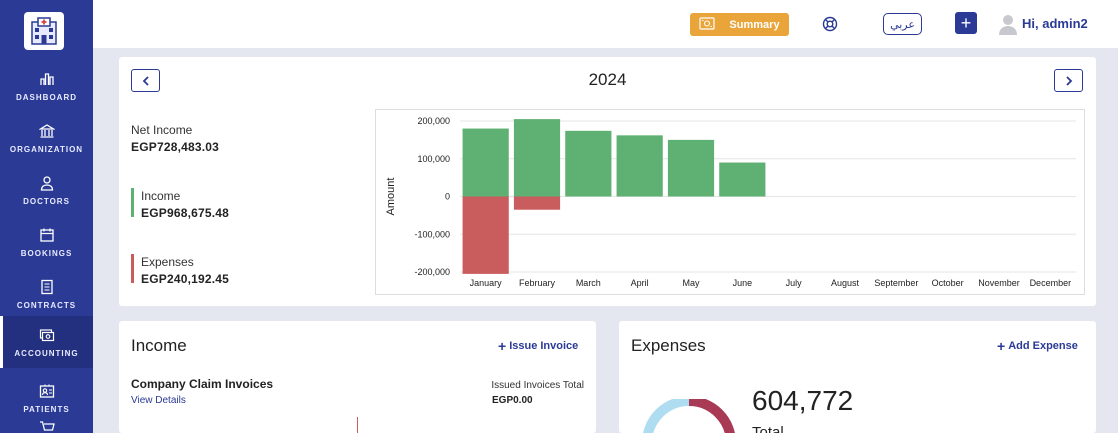  I want to click on sidebar-item-accounting: ACCOUNTING, so click(46, 342).